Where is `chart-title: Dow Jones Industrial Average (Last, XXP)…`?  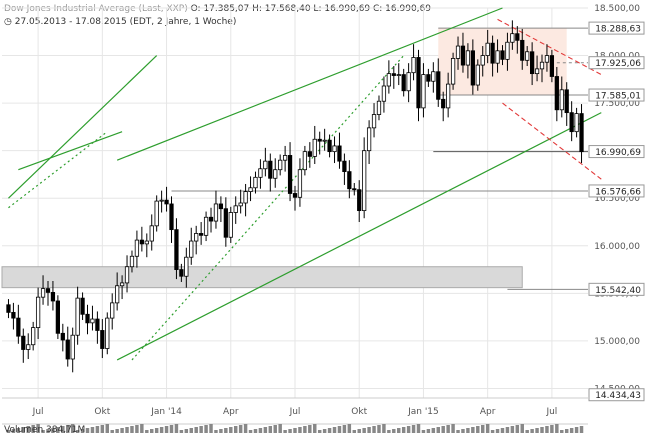 chart-title: Dow Jones Industrial Average (Last, XXP)… is located at coordinates (217, 9).